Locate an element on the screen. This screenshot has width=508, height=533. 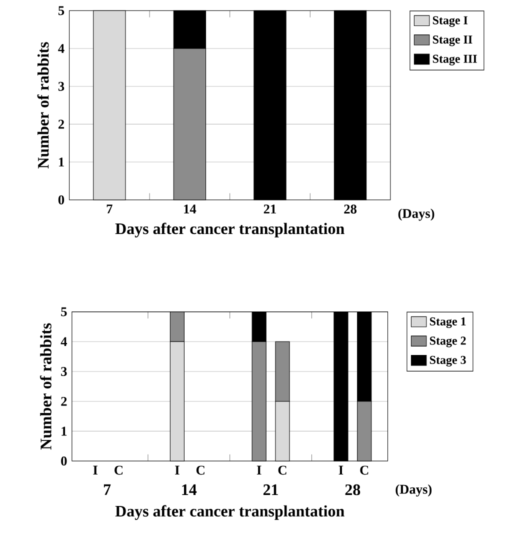
x-tick-label: 14 is located at coordinates (190, 209).